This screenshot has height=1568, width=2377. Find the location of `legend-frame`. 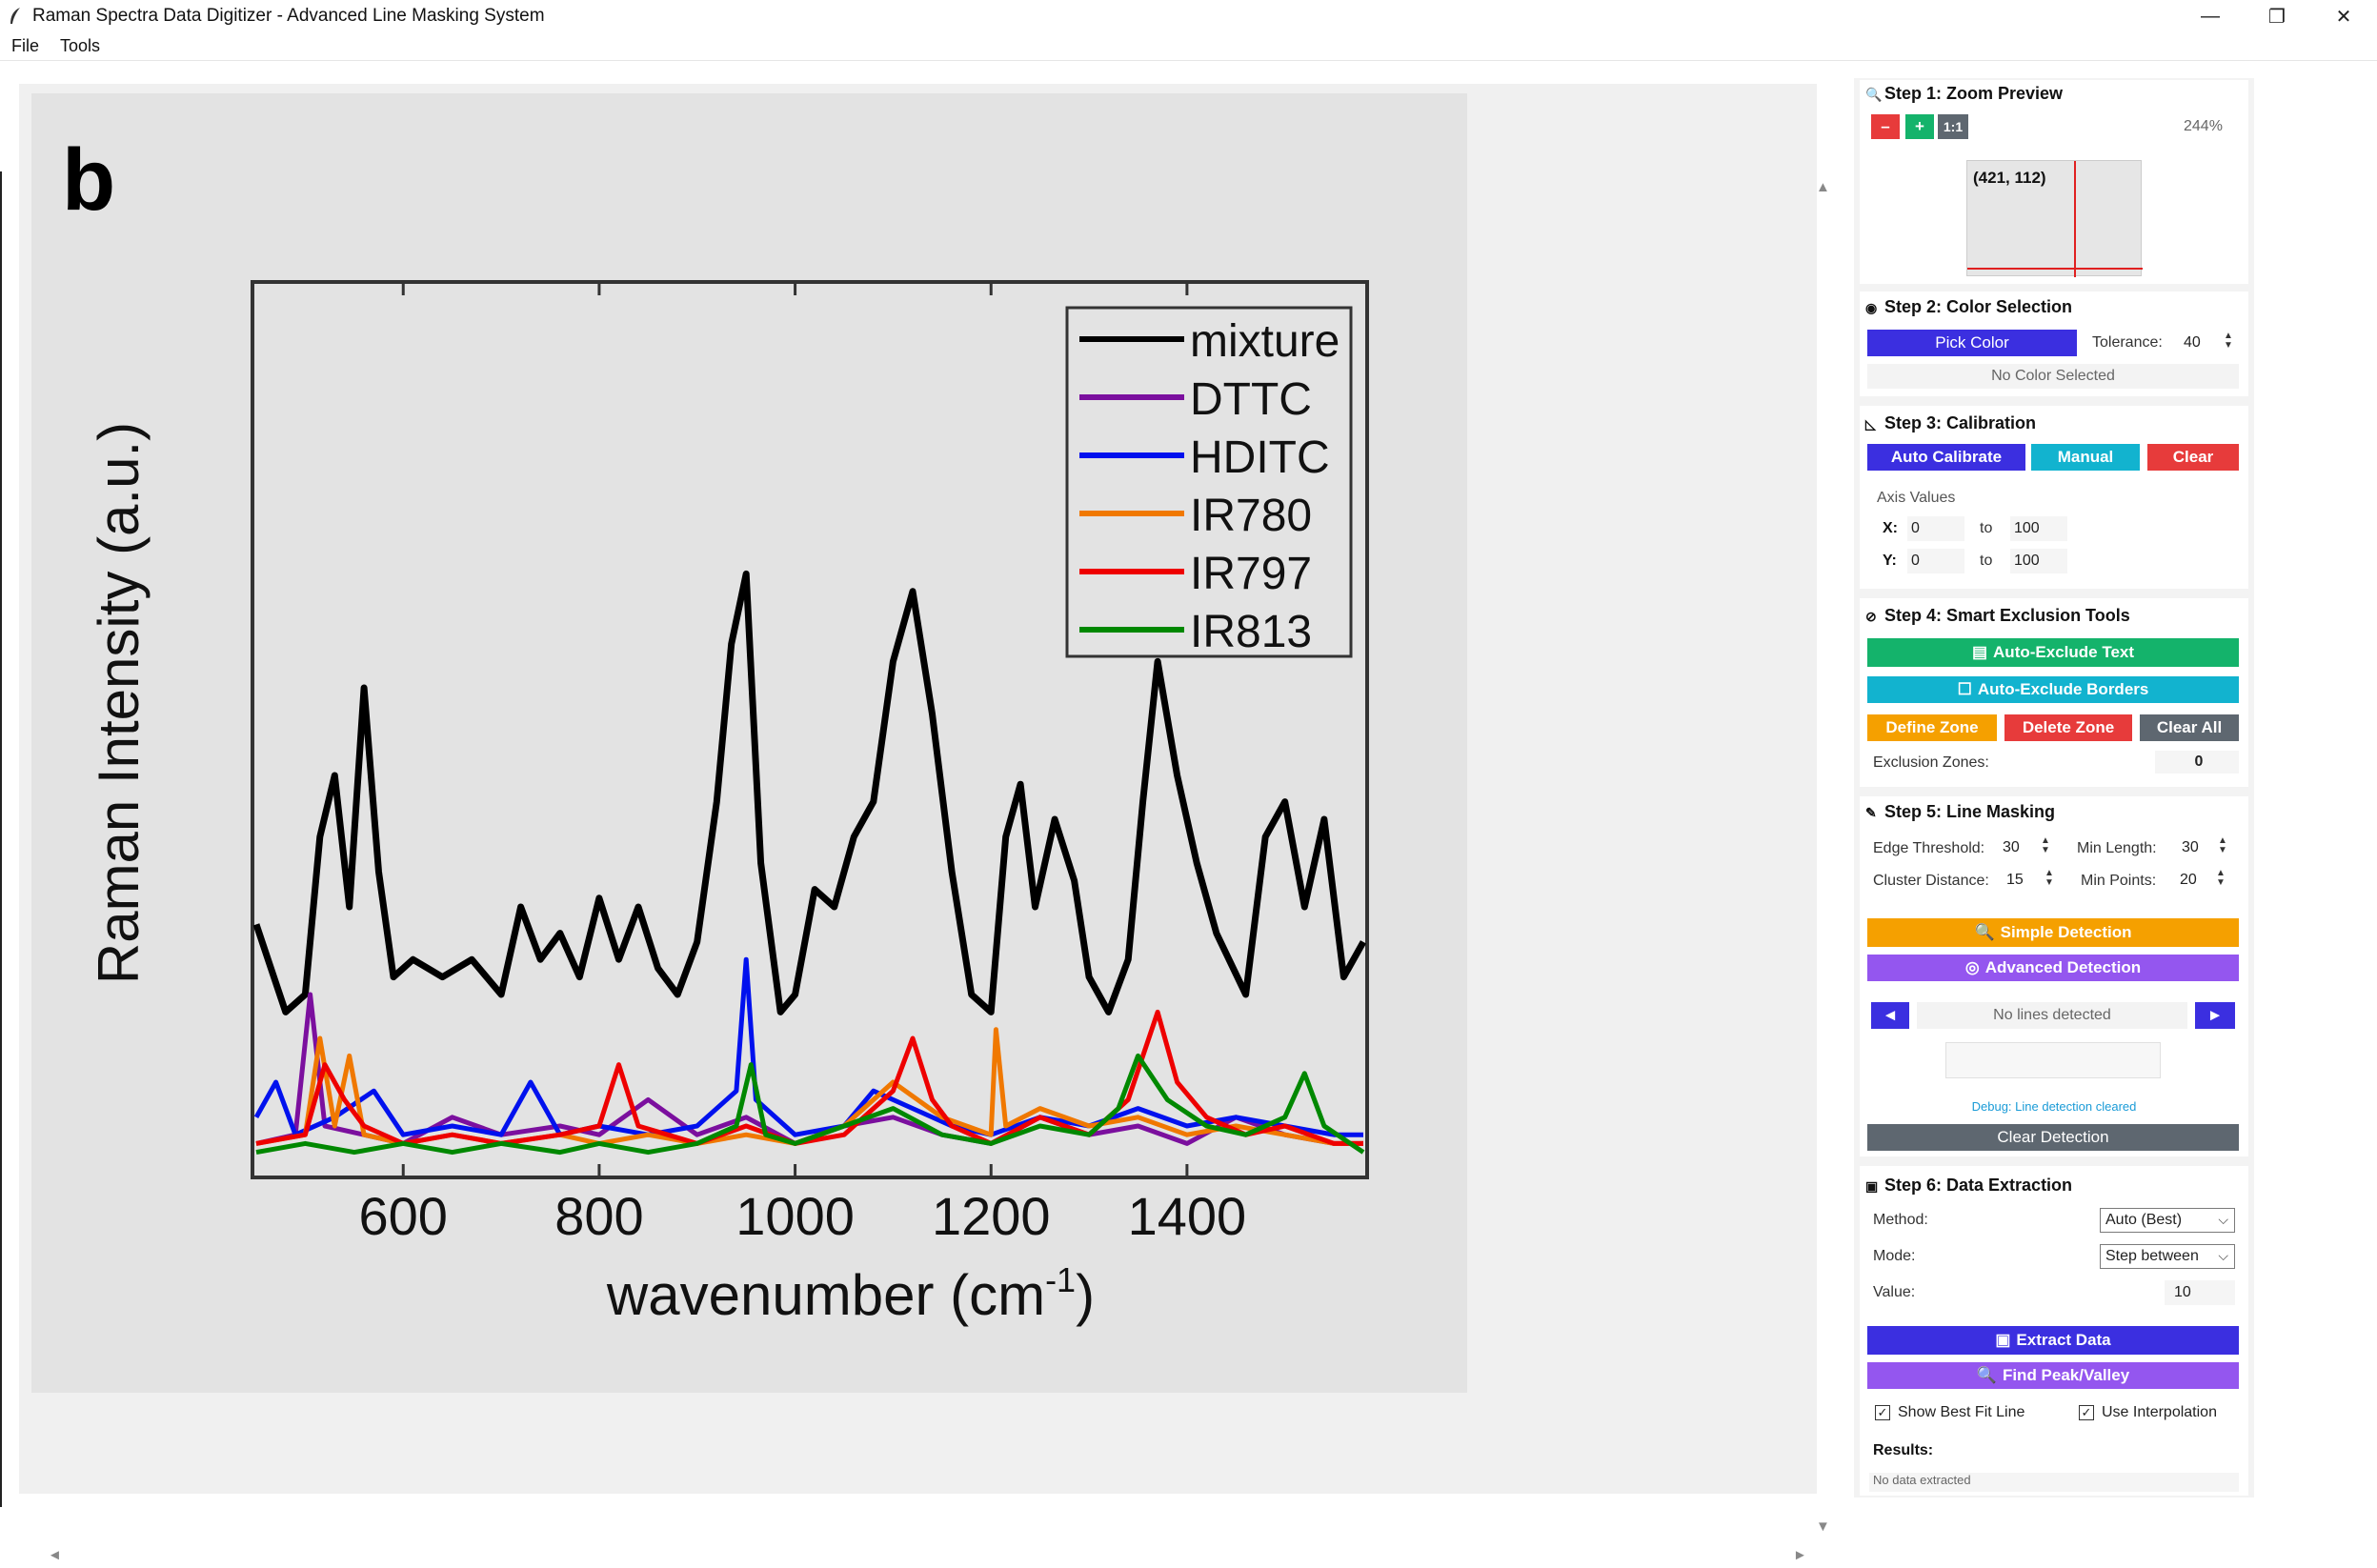

legend-frame is located at coordinates (1209, 482).